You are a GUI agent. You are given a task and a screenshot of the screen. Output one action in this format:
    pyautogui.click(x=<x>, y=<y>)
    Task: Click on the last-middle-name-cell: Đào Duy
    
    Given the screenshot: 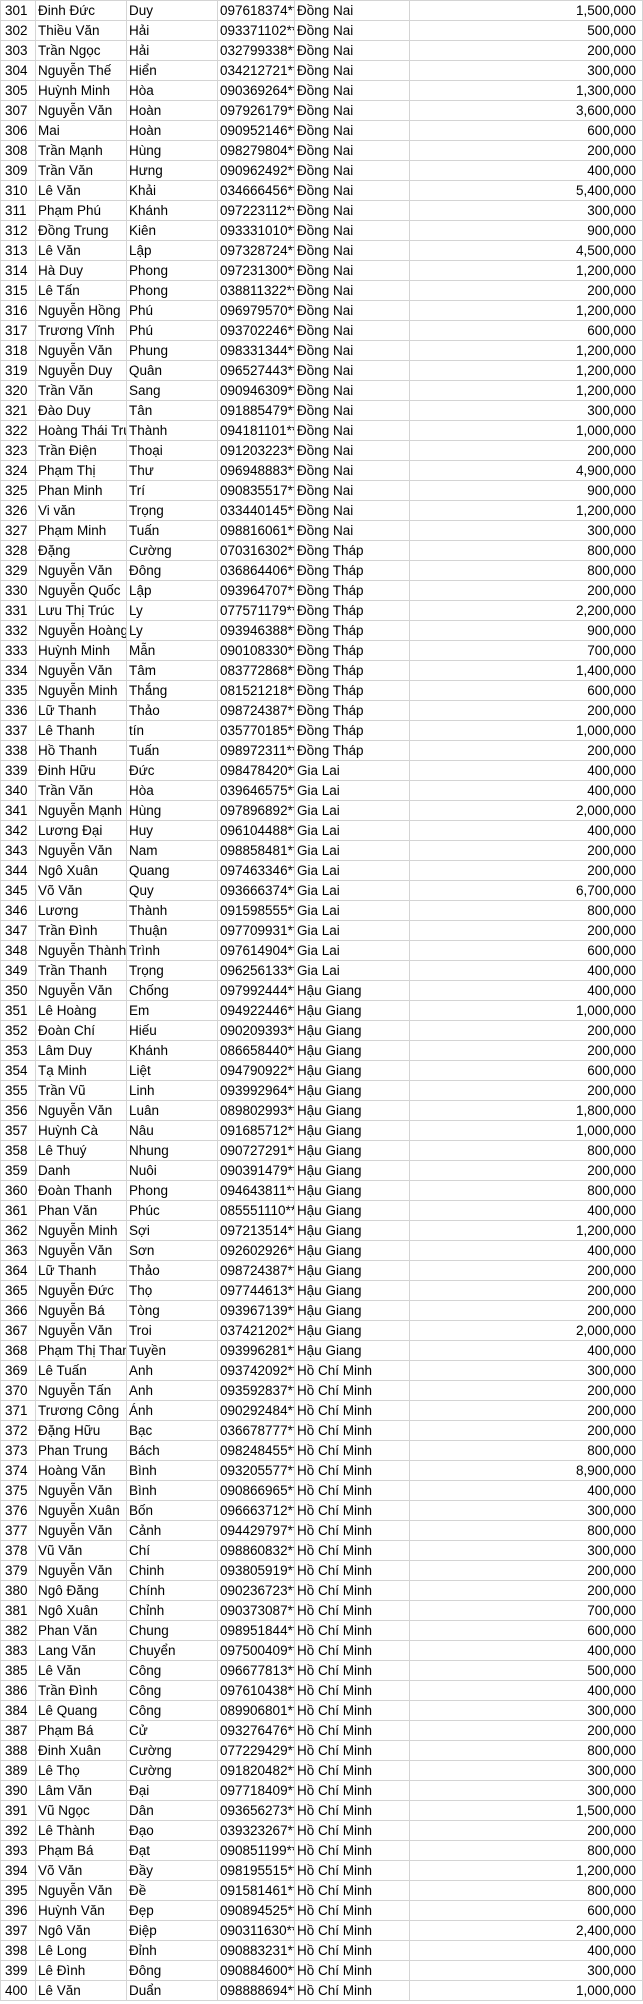 What is the action you would take?
    pyautogui.click(x=81, y=410)
    